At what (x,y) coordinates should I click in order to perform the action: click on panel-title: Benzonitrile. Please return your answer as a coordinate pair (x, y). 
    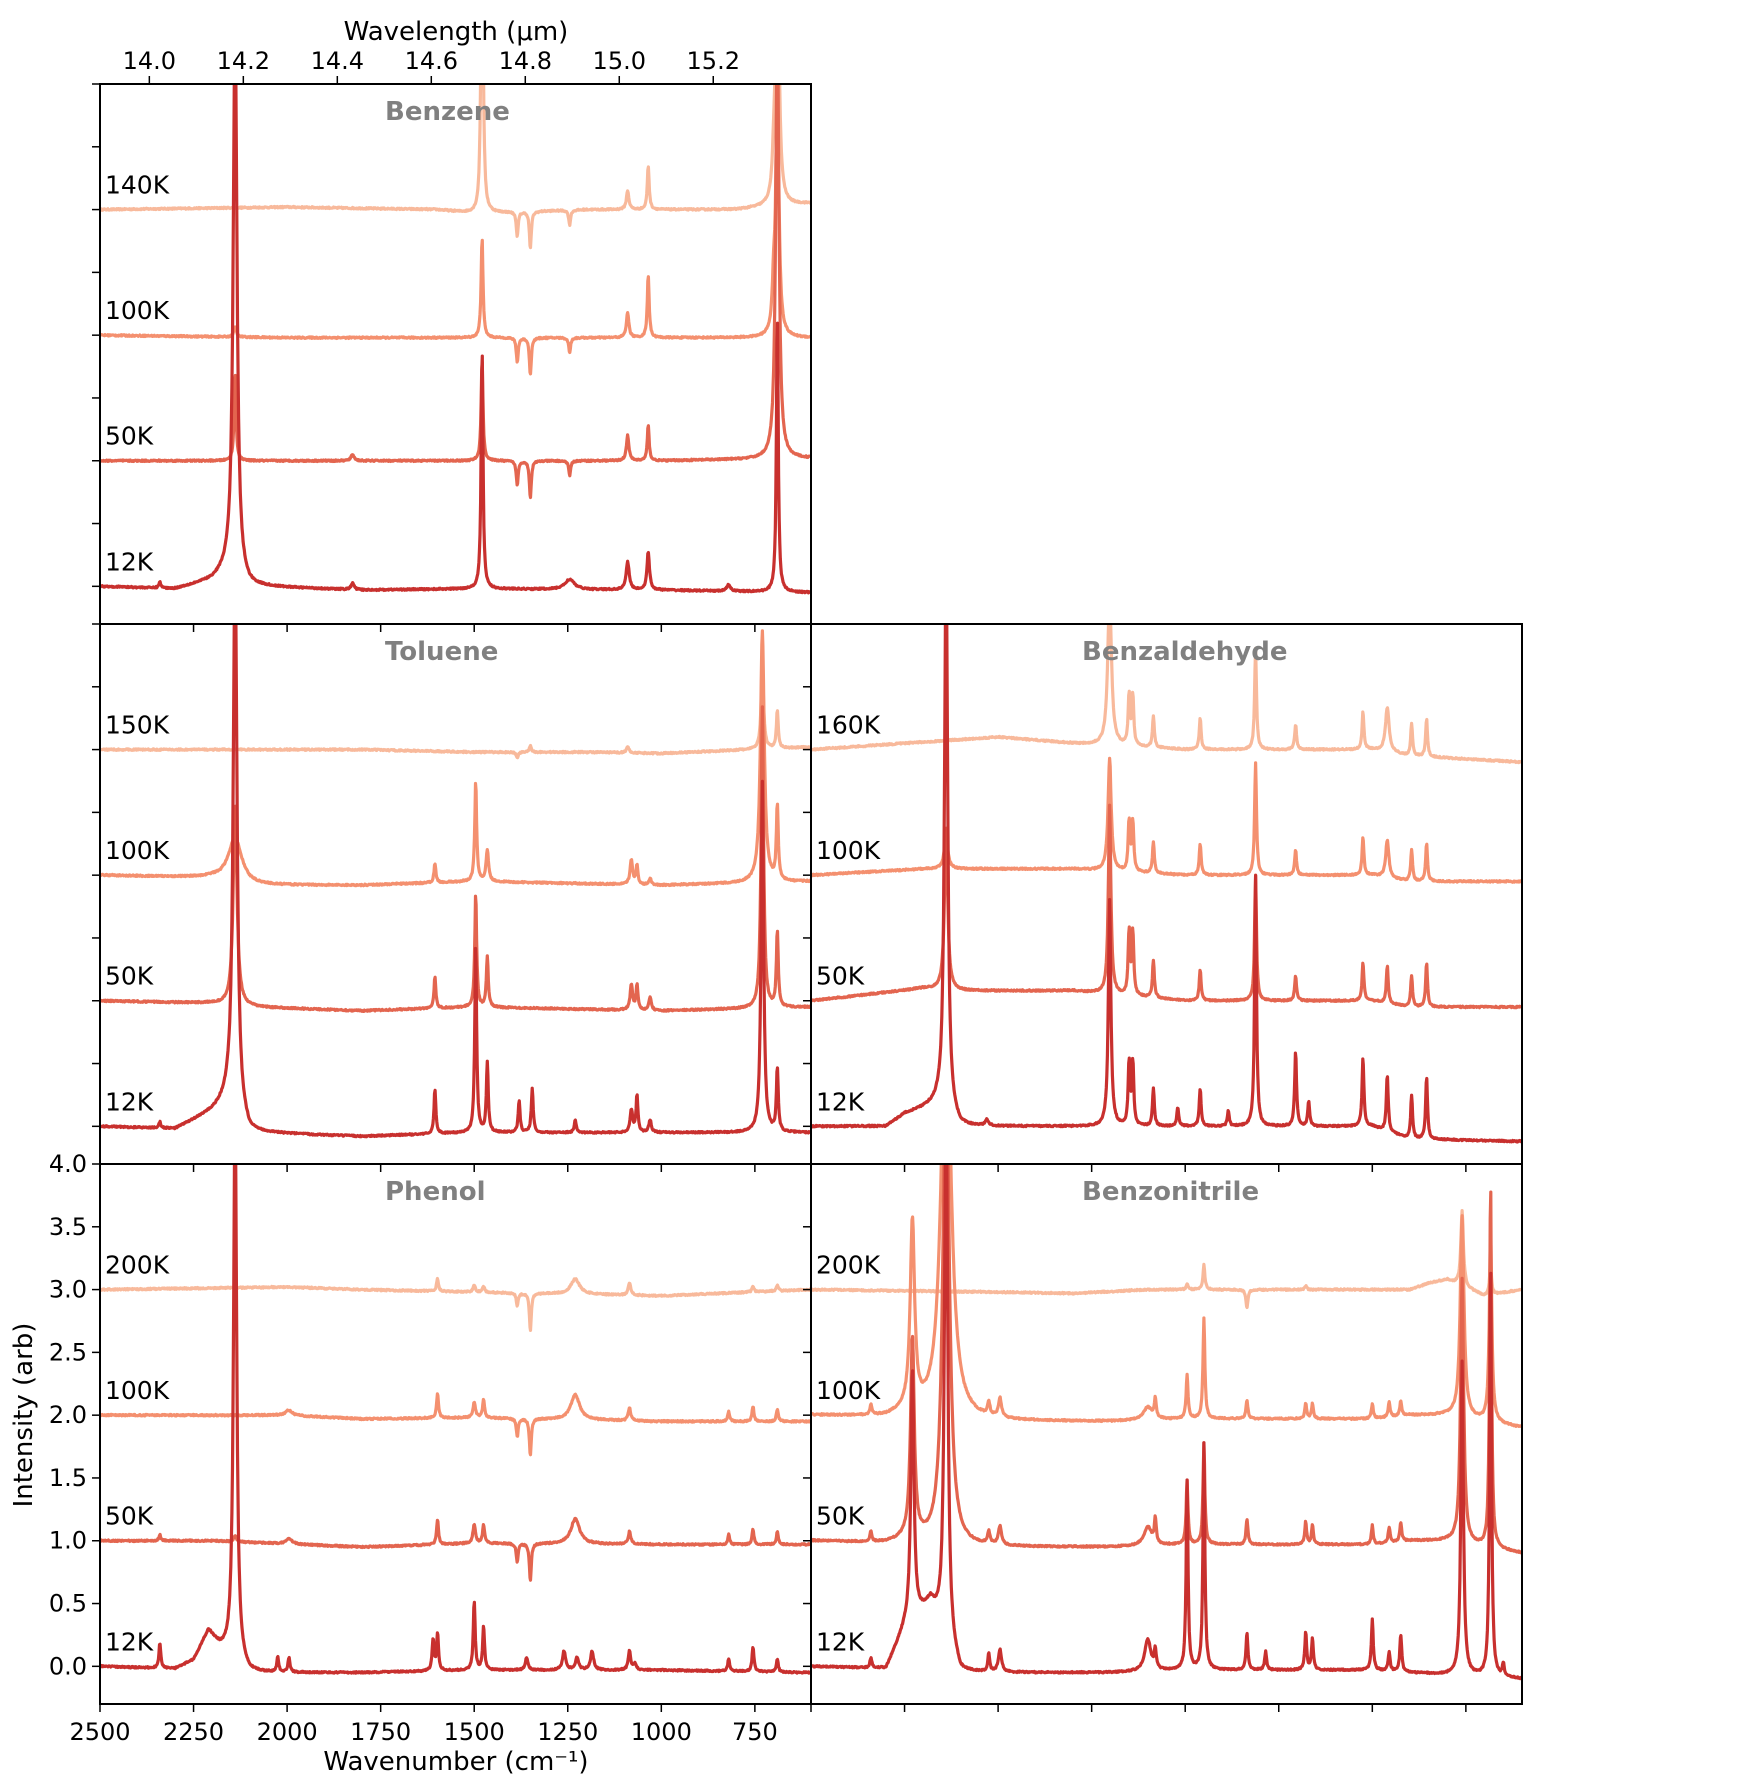
    Looking at the image, I should click on (1170, 1192).